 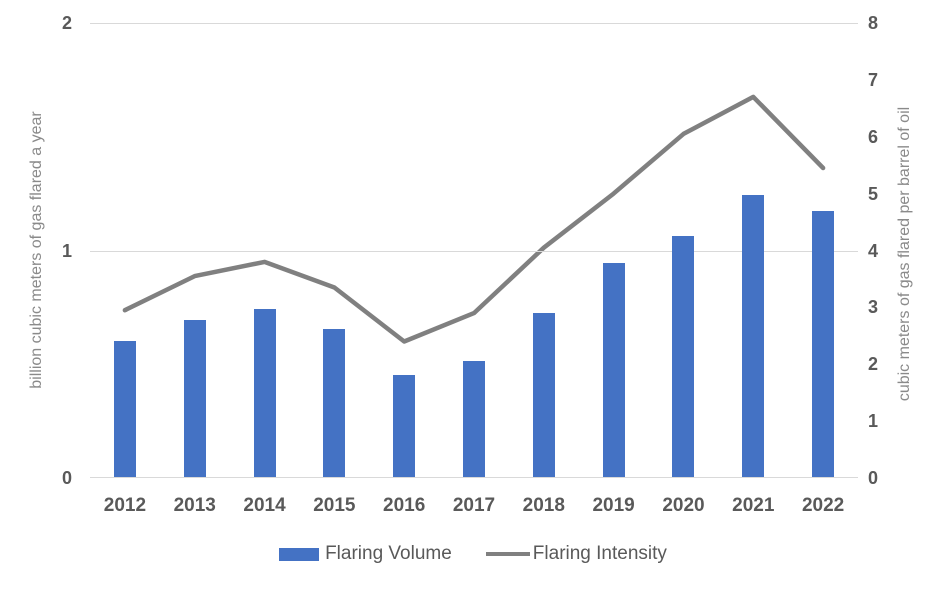 I want to click on right-tick-5: 5, so click(x=873, y=193).